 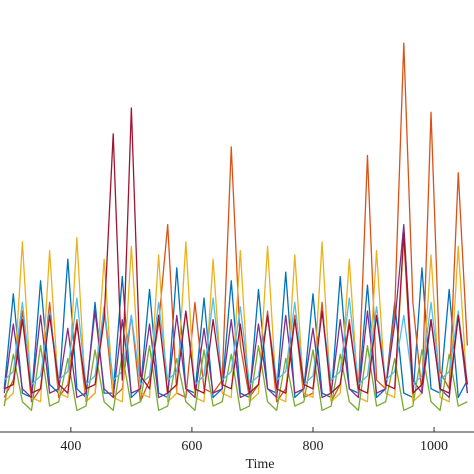 What do you see at coordinates (434, 446) in the screenshot?
I see `x-tick-label: 1000` at bounding box center [434, 446].